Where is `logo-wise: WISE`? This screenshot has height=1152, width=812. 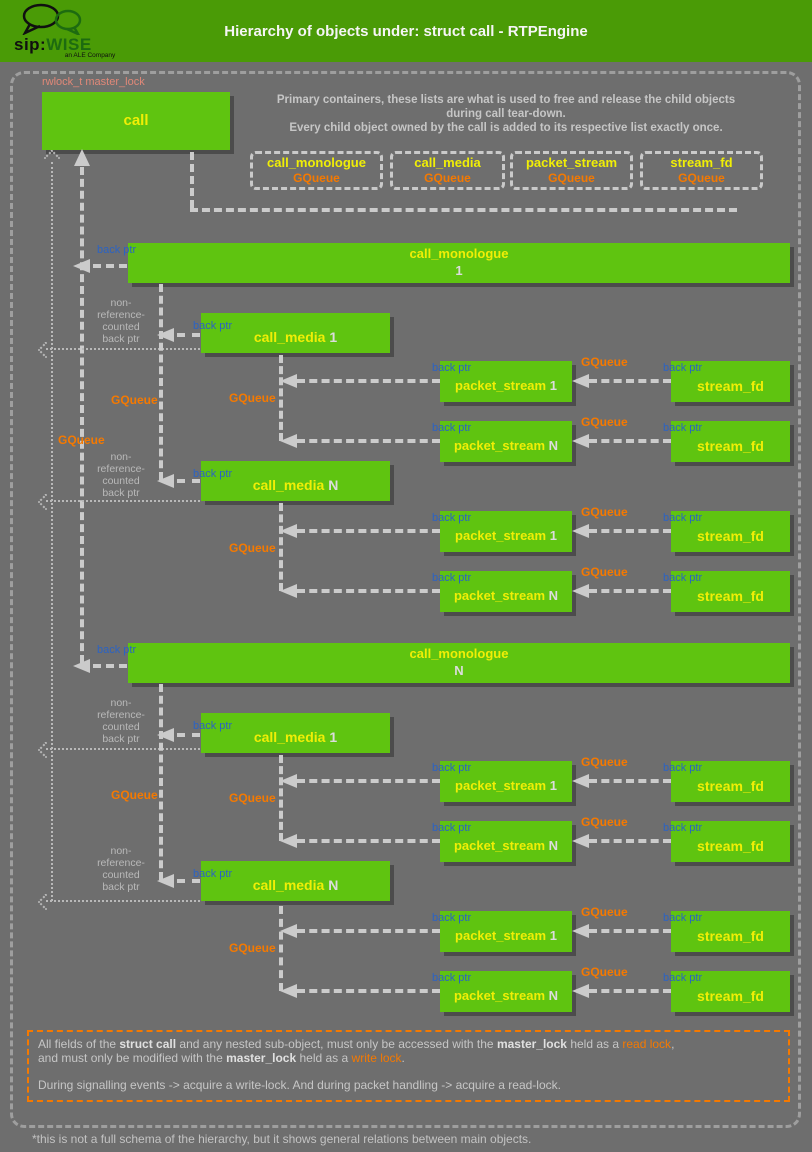
logo-wise: WISE is located at coordinates (69, 44).